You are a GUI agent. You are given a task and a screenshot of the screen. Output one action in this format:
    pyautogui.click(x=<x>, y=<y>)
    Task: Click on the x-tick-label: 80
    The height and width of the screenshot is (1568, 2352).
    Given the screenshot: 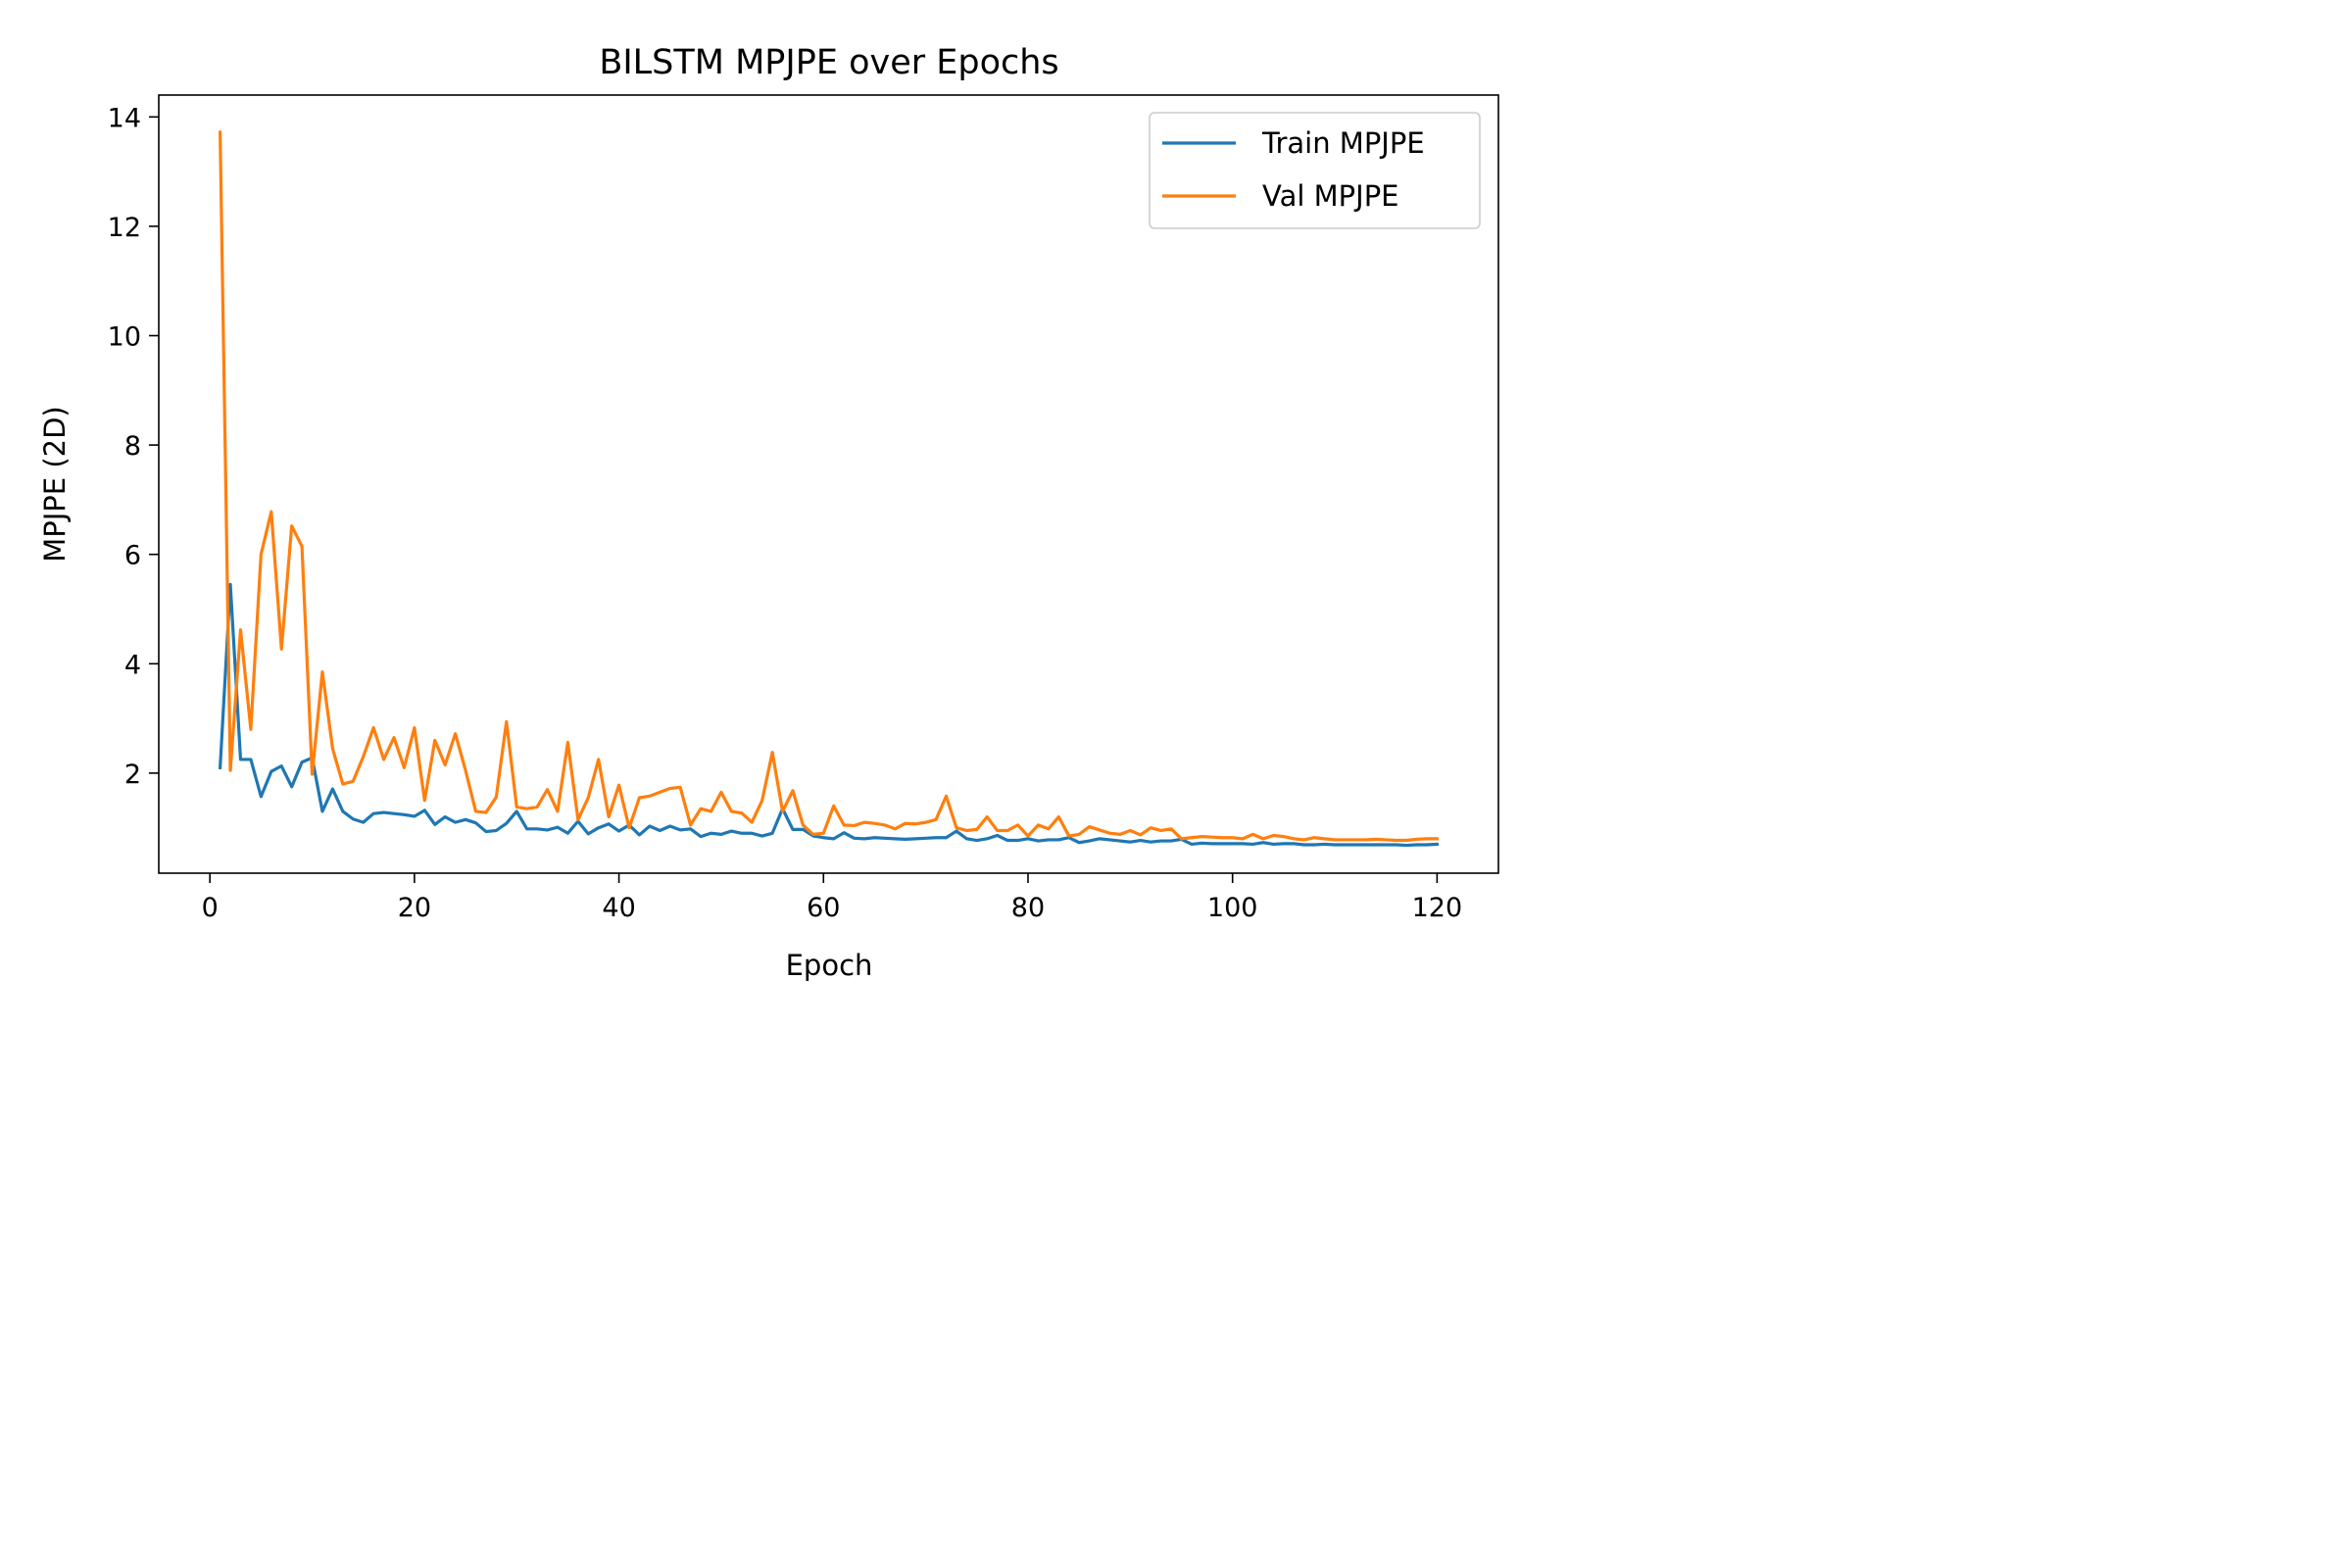 What is the action you would take?
    pyautogui.click(x=1028, y=908)
    